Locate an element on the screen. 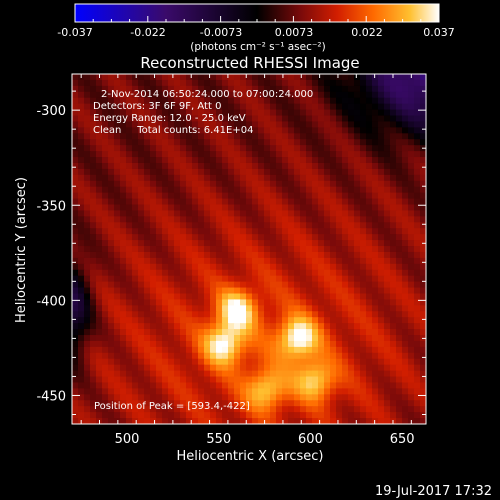 The image size is (500, 500). colorbar-tick-label: 0.022 is located at coordinates (367, 32).